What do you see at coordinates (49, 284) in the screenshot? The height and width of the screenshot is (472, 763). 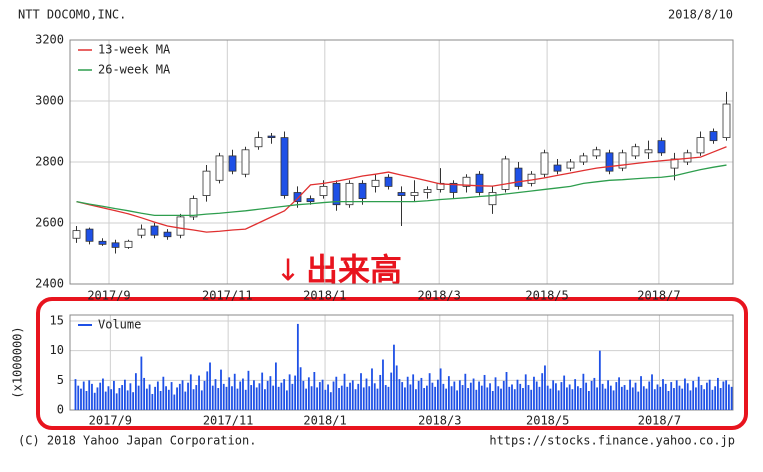 I see `y-tick-label: 2400` at bounding box center [49, 284].